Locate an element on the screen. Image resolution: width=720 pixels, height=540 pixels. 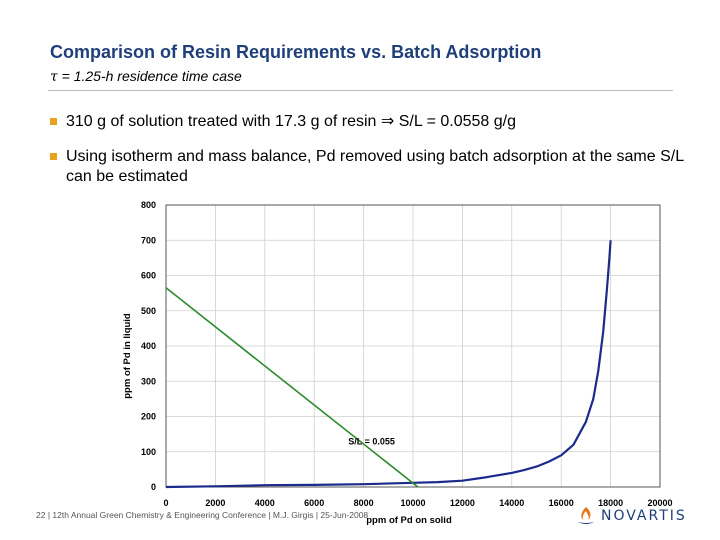
y-tick-label: 200 is located at coordinates (148, 417).